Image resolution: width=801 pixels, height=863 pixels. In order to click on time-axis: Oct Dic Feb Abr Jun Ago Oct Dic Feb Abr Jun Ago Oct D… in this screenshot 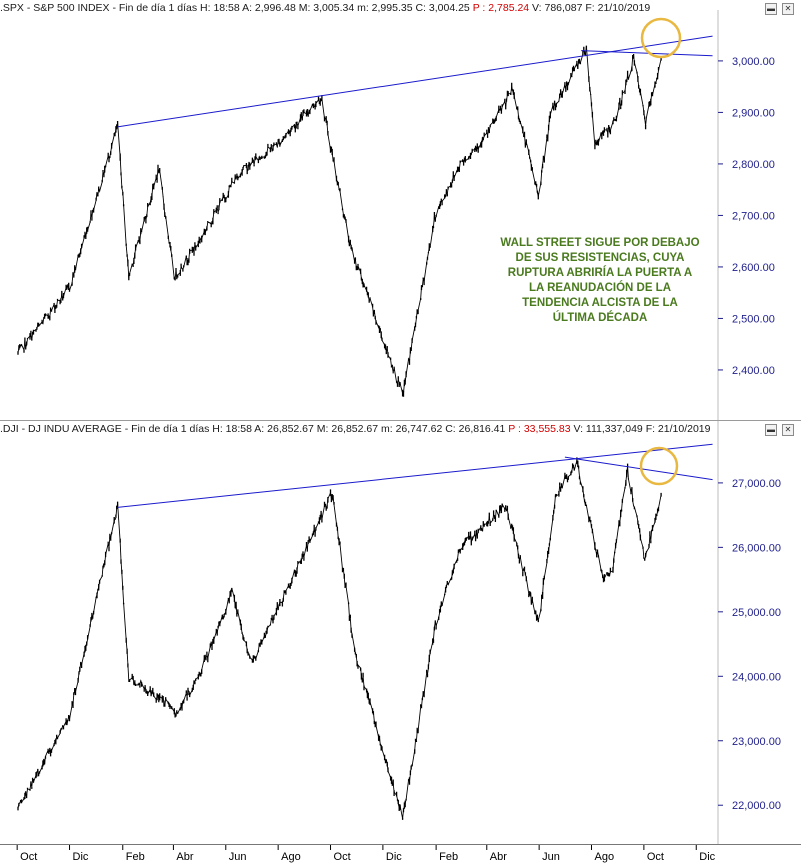, I will do `click(400, 853)`.